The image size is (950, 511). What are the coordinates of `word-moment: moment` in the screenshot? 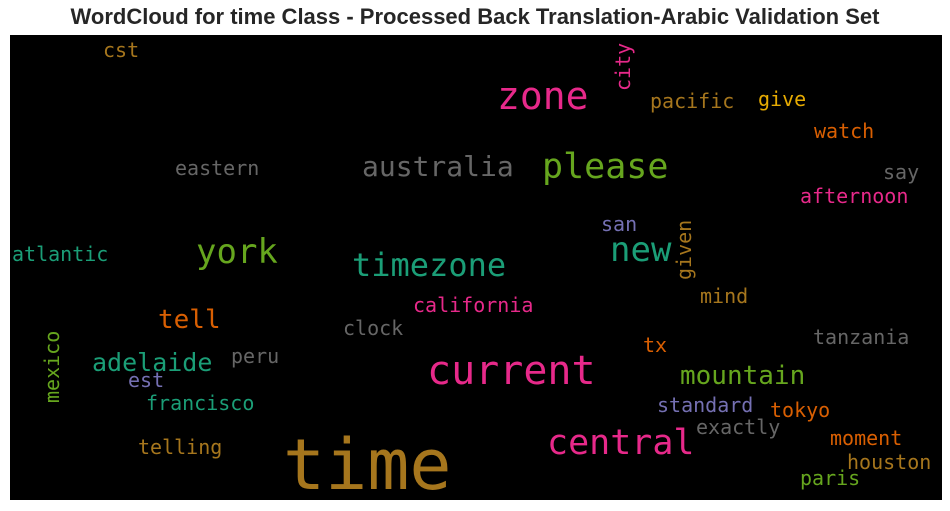 It's located at (866, 438).